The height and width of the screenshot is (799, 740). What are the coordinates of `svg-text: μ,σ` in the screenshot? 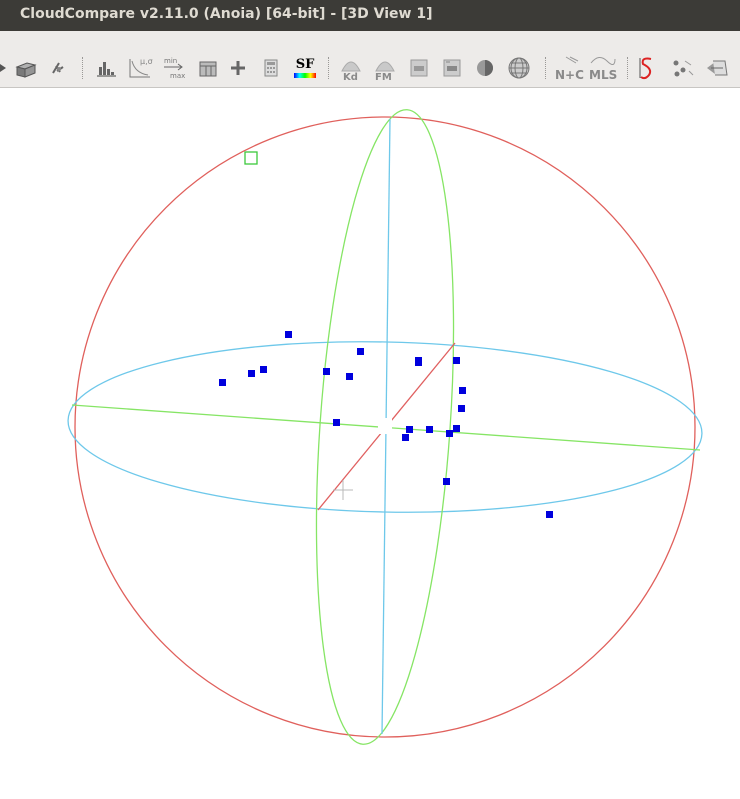 It's located at (146, 61).